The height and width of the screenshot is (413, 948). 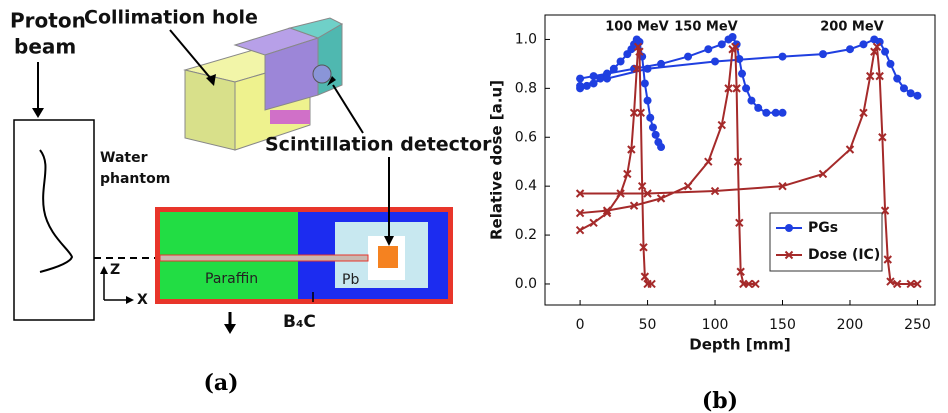 I want to click on caption-b: (b), so click(x=720, y=400).